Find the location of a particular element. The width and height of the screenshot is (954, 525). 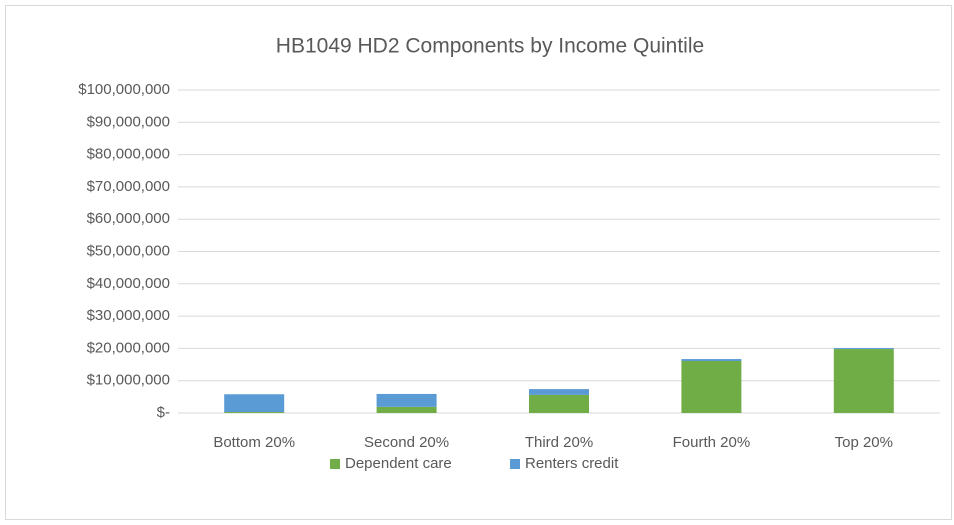

y-tick-label: $100,000,000 is located at coordinates (124, 89).